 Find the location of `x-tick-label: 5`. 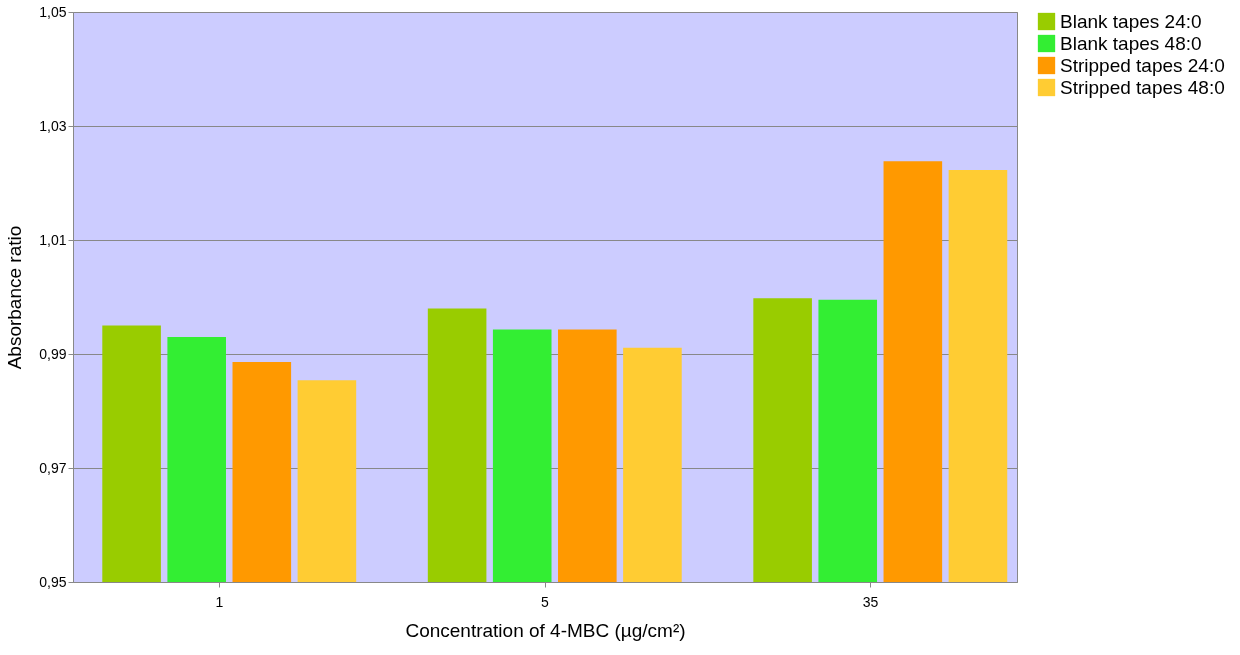

x-tick-label: 5 is located at coordinates (545, 601).